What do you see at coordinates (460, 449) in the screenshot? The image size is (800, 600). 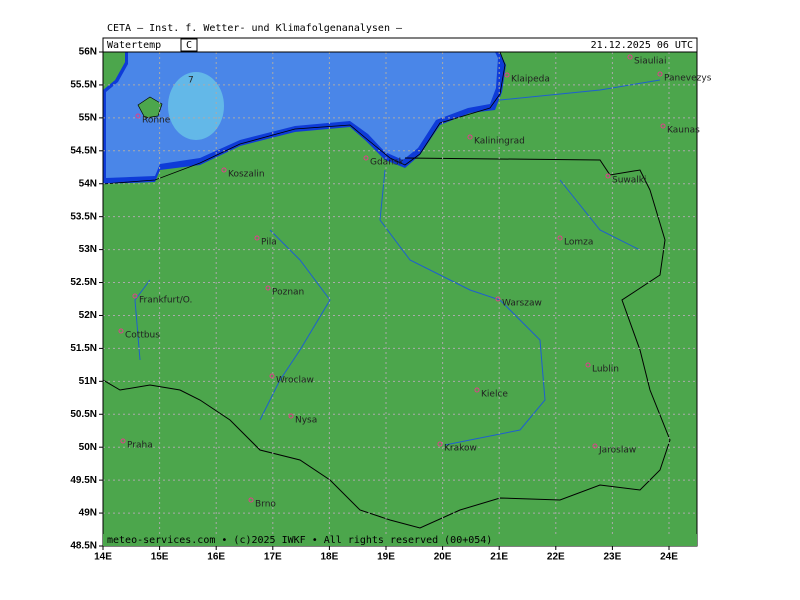 I see `city-label: Krakow` at bounding box center [460, 449].